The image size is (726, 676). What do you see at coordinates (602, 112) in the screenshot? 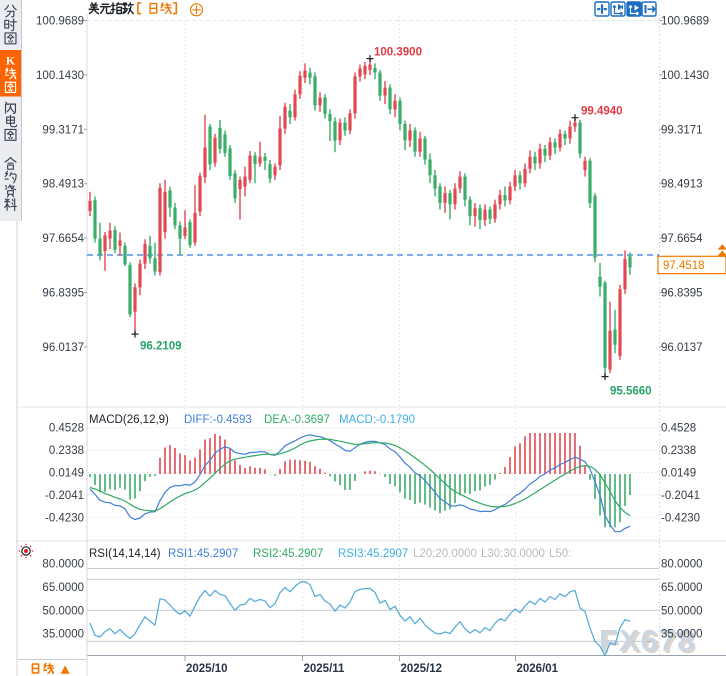
I see `svg-text: 99.4940` at bounding box center [602, 112].